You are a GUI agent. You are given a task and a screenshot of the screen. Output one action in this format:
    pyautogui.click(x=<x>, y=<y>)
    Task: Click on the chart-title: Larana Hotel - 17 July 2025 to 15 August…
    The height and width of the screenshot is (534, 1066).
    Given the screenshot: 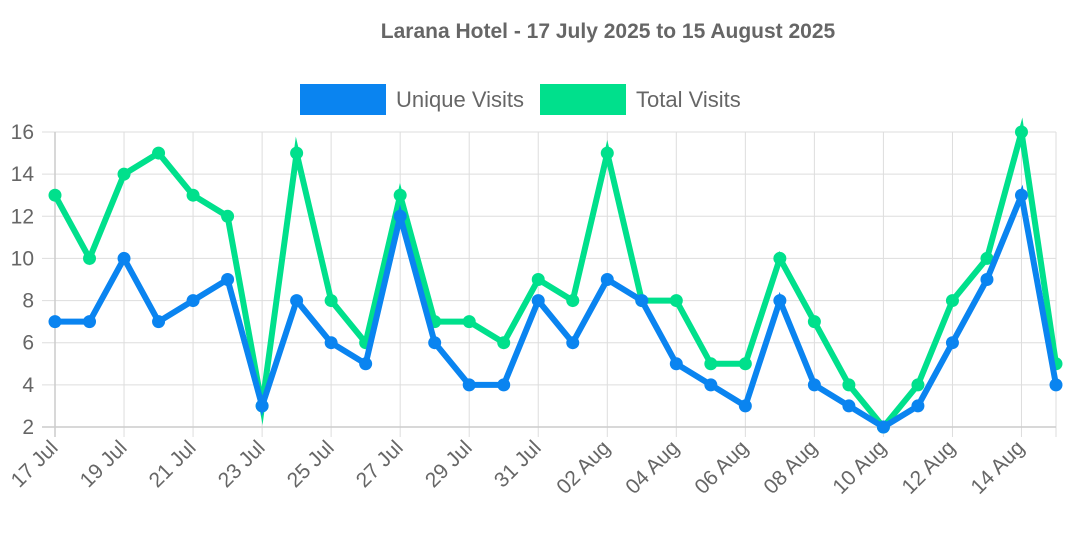 What is the action you would take?
    pyautogui.click(x=608, y=31)
    